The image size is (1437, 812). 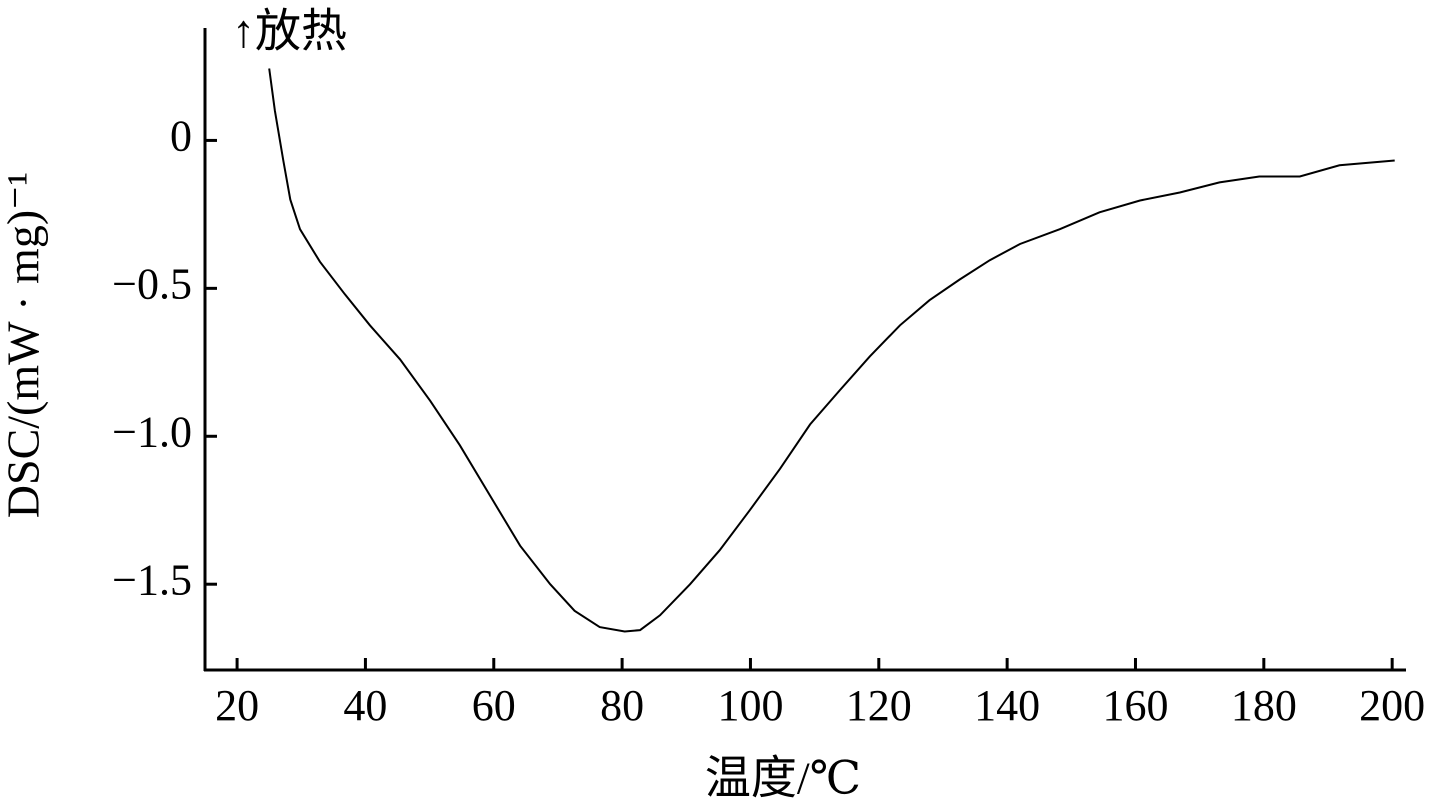 I want to click on x-tick-label: 80, so click(x=622, y=705).